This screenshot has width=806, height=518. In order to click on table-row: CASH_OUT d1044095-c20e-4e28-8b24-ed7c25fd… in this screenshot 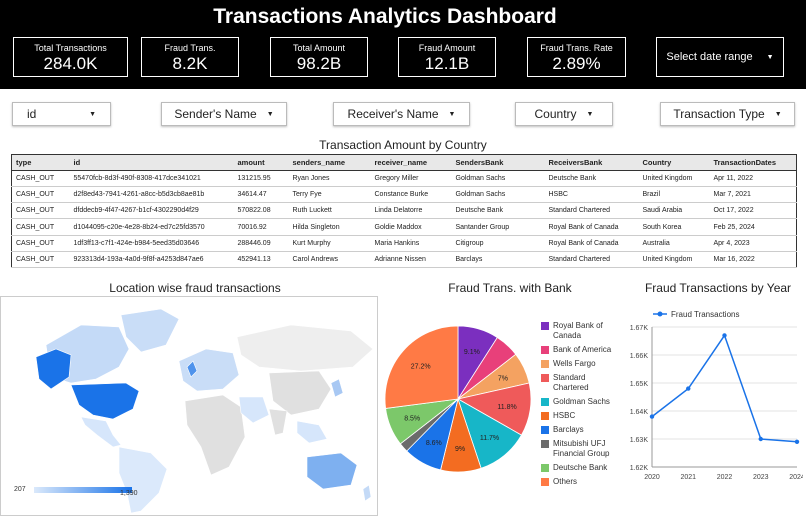, I will do `click(404, 227)`.